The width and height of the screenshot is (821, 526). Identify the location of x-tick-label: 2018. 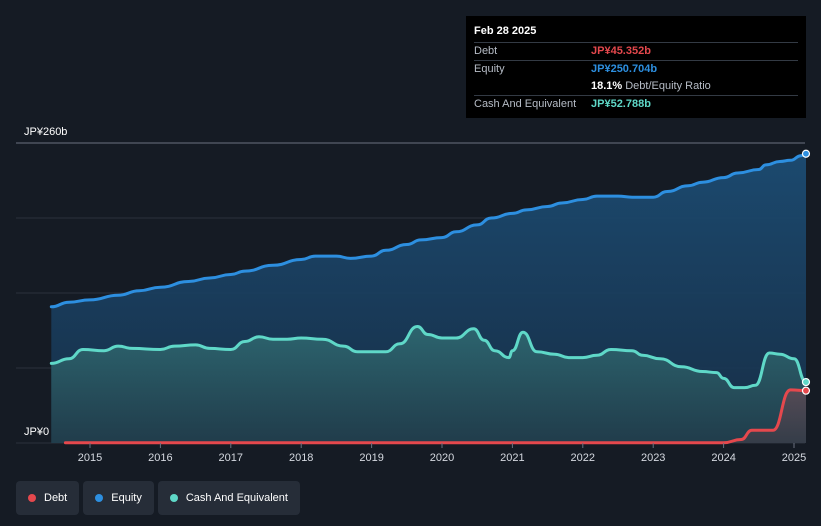
(301, 458).